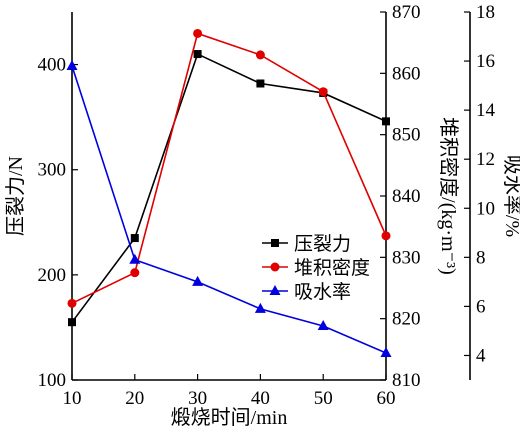 The width and height of the screenshot is (520, 433). What do you see at coordinates (406, 12) in the screenshot?
I see `density-tick-label: 870` at bounding box center [406, 12].